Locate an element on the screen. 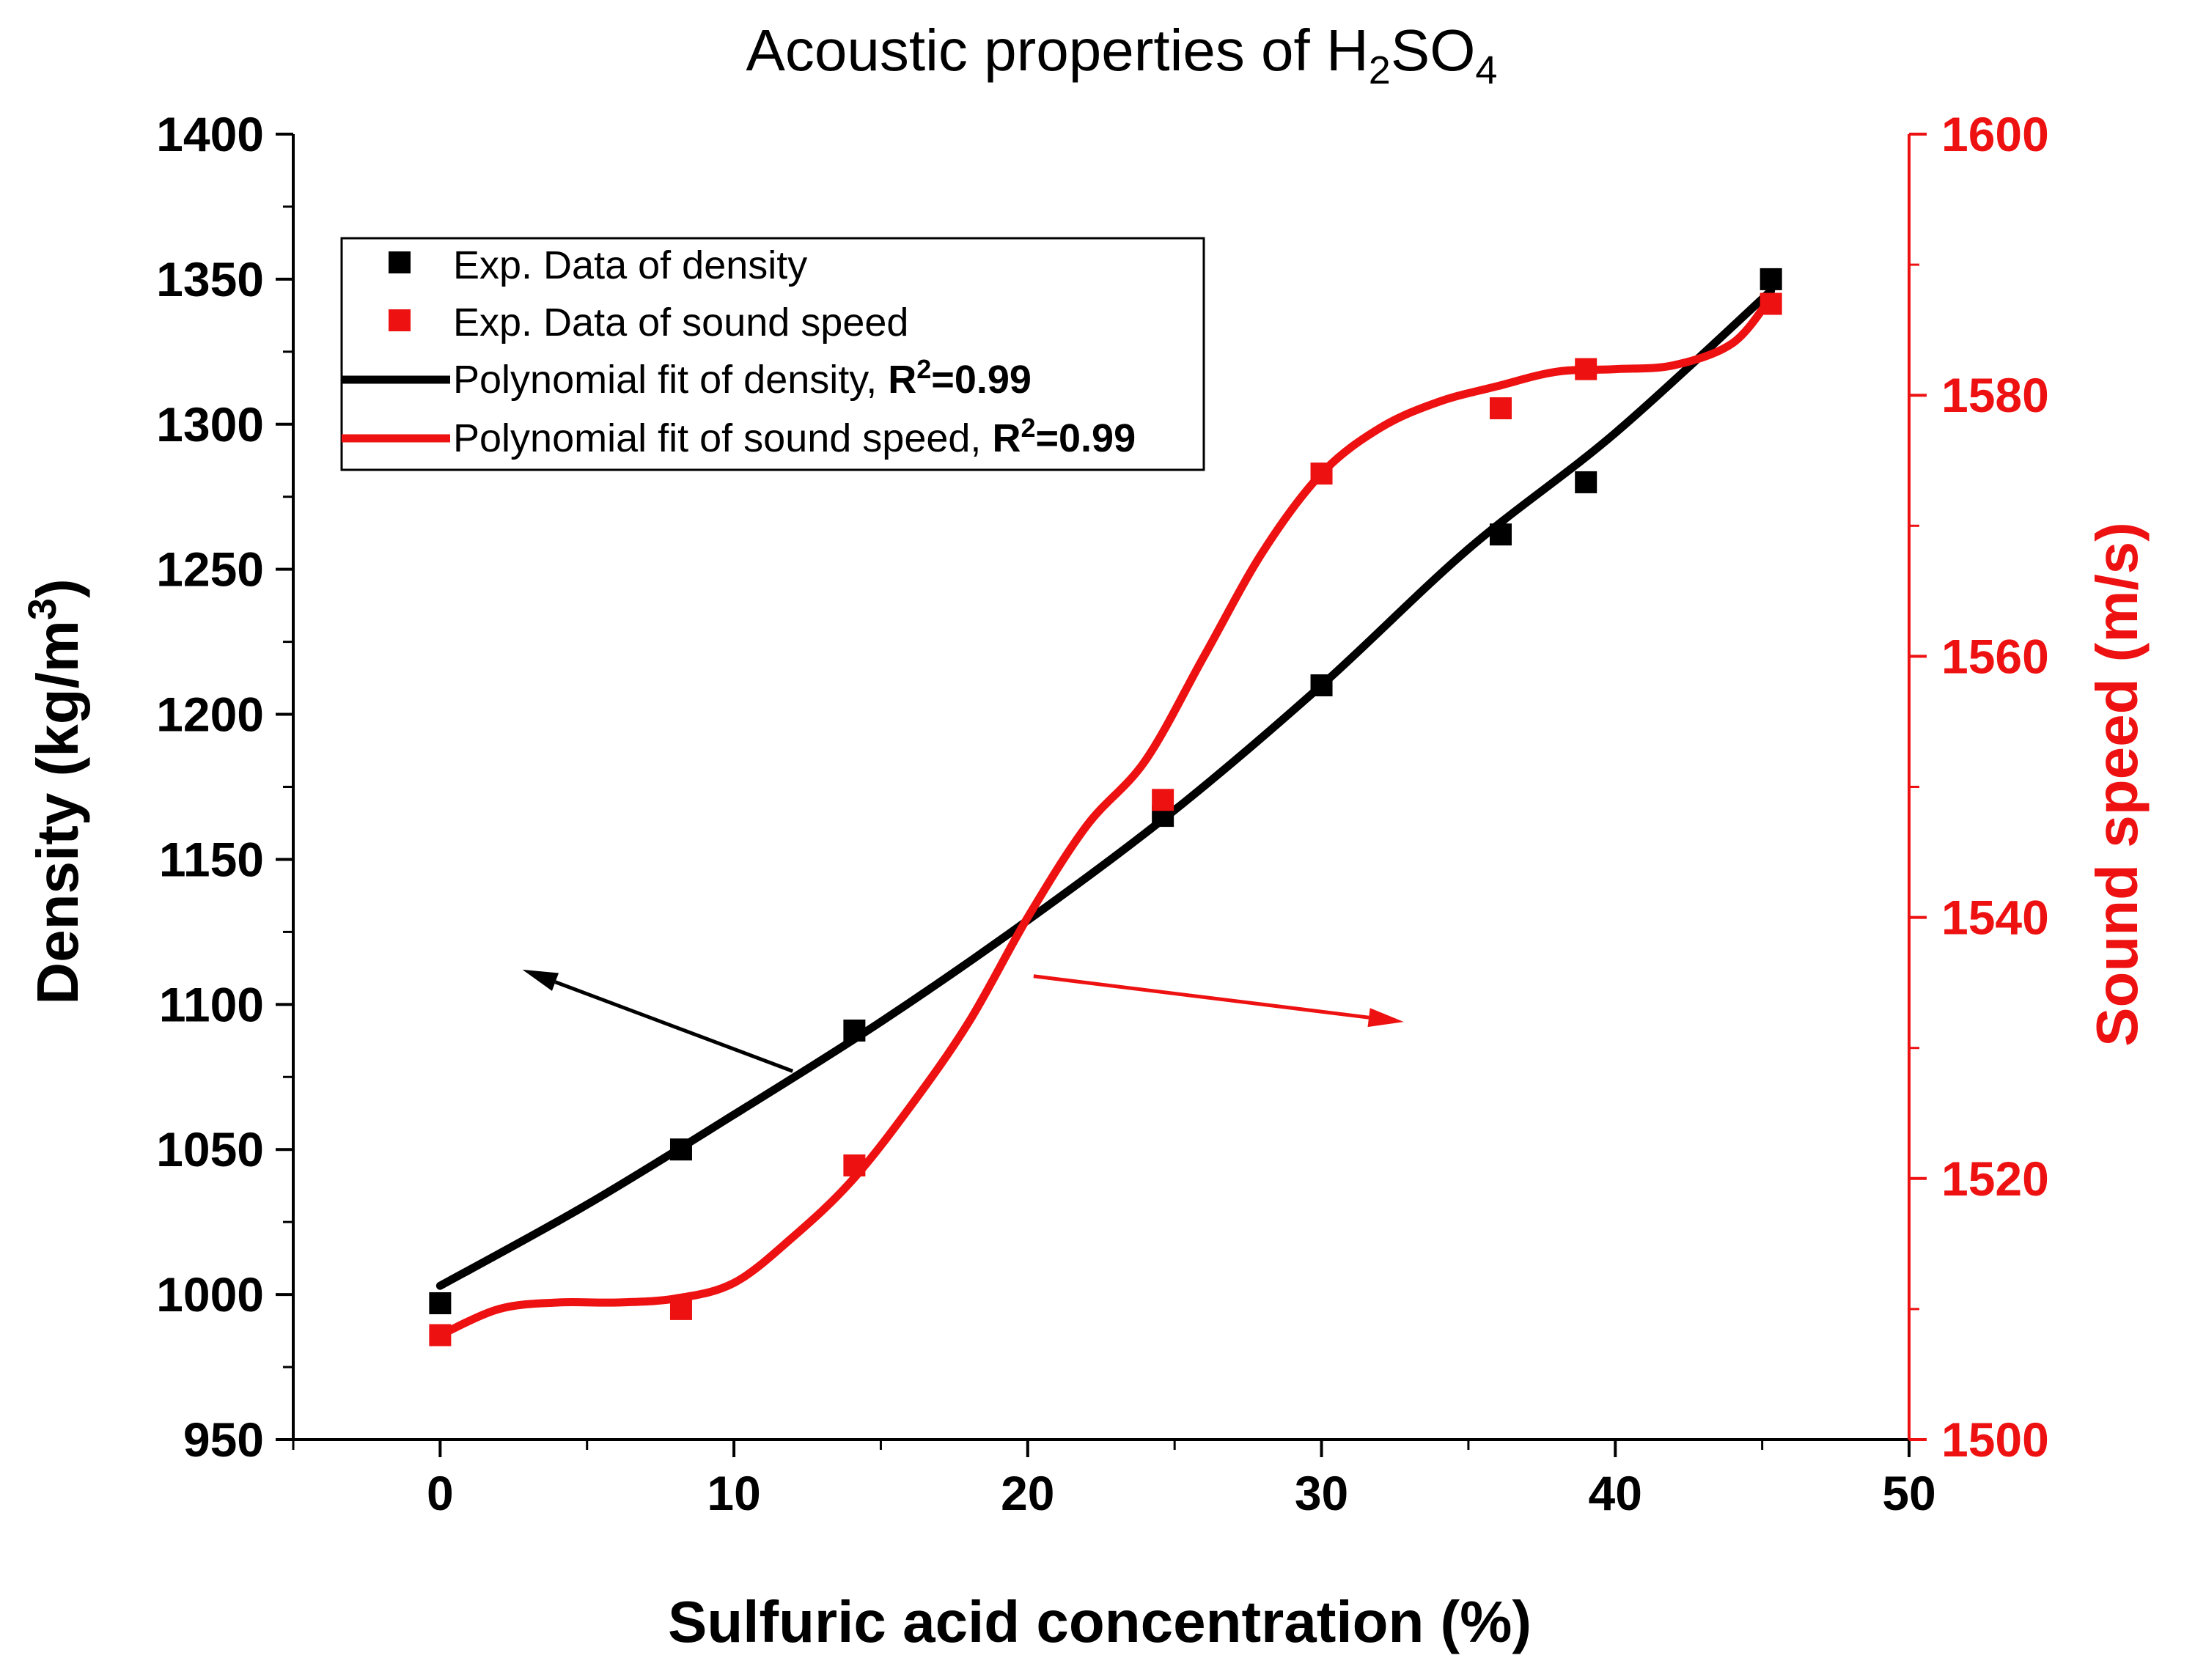 The width and height of the screenshot is (2195, 1680). y-left-tick-label: 1200 is located at coordinates (210, 715).